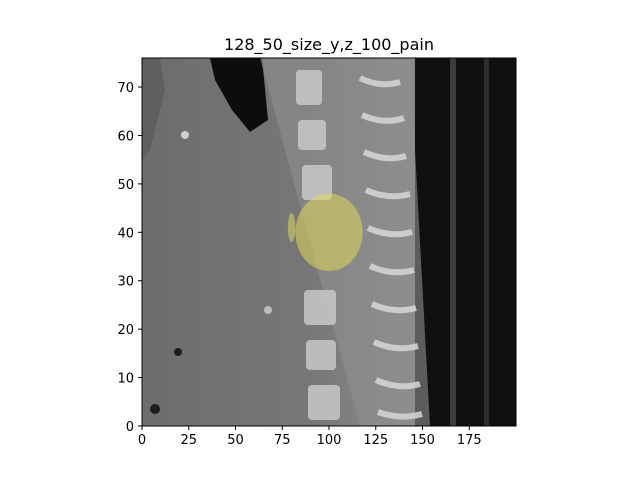 This screenshot has height=480, width=640. I want to click on x-tick-label: 75, so click(282, 440).